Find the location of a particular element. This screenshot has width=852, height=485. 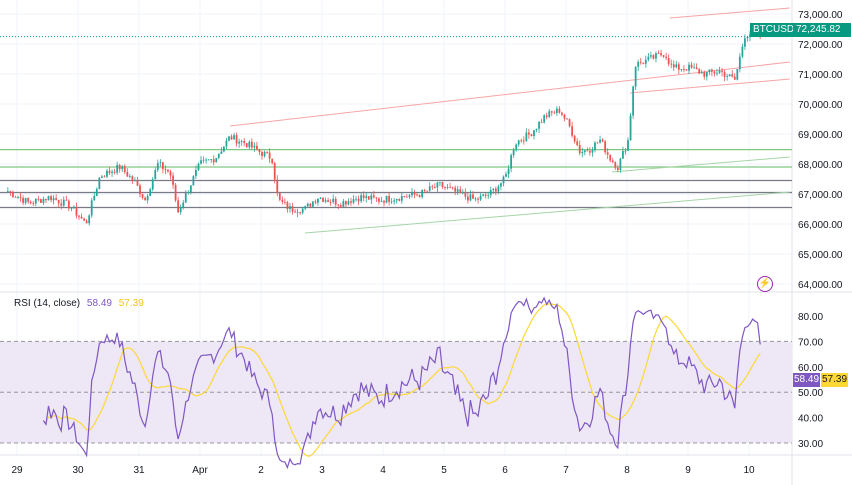

rsi-ma-badge: 57.39 is located at coordinates (834, 380).